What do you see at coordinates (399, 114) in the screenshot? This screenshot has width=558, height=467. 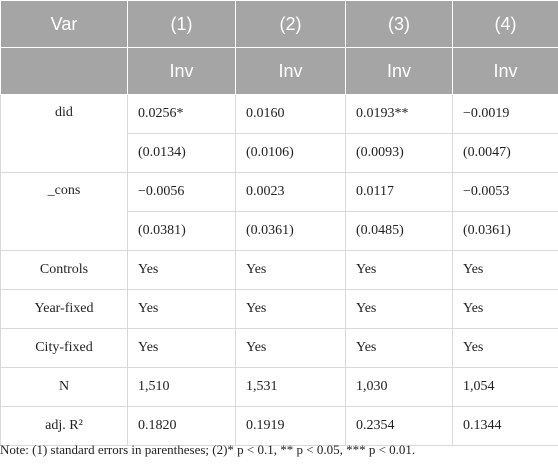 I see `table-cell: 0.0193**` at bounding box center [399, 114].